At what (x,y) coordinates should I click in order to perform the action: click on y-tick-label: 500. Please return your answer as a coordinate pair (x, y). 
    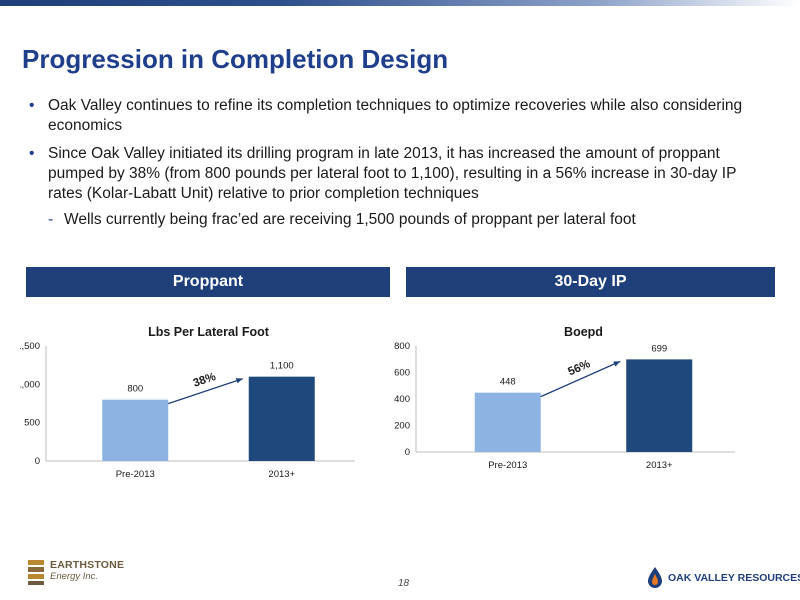
    Looking at the image, I should click on (32, 423).